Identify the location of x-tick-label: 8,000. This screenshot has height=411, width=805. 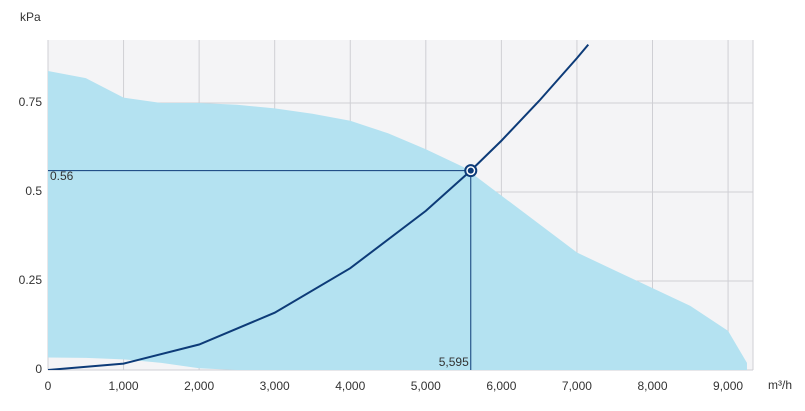
(652, 386).